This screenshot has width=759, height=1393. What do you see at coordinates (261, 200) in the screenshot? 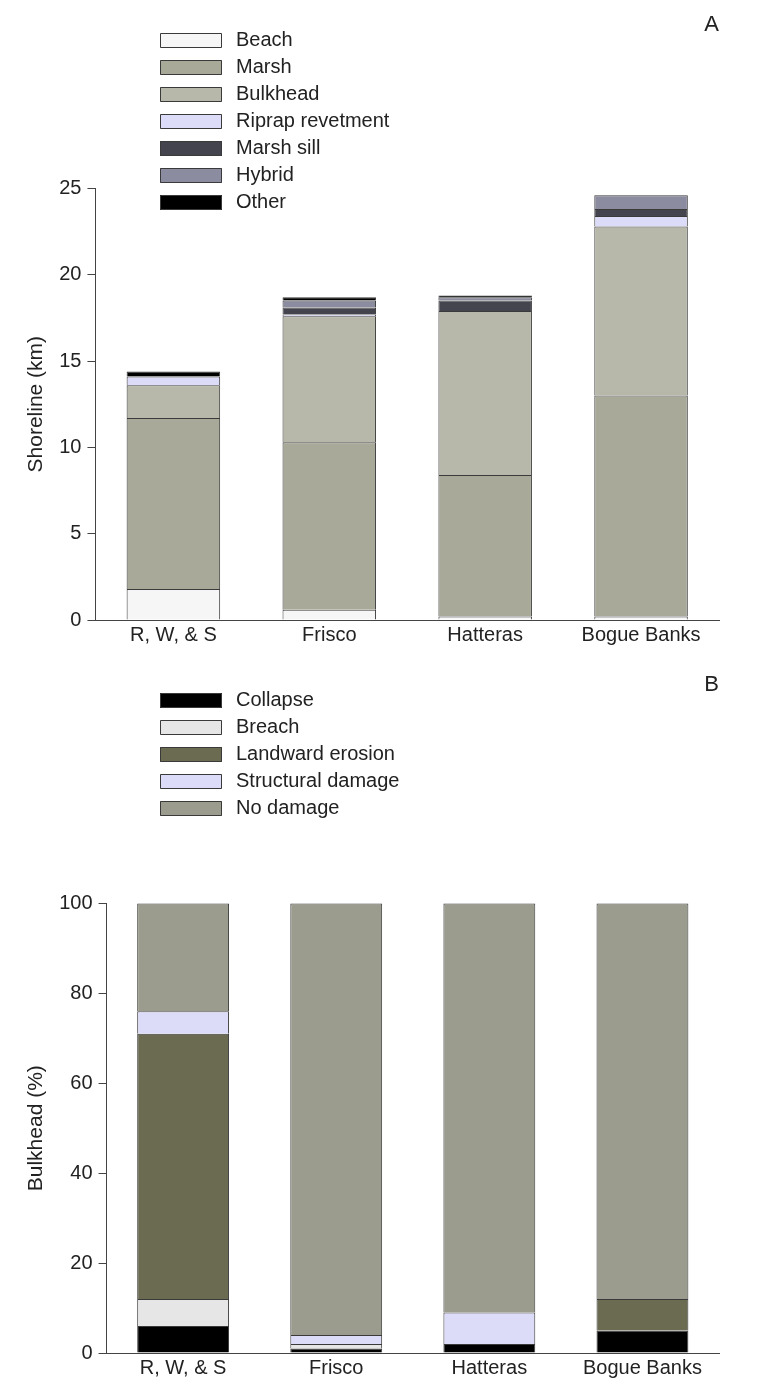
I see `legend-label: Other` at bounding box center [261, 200].